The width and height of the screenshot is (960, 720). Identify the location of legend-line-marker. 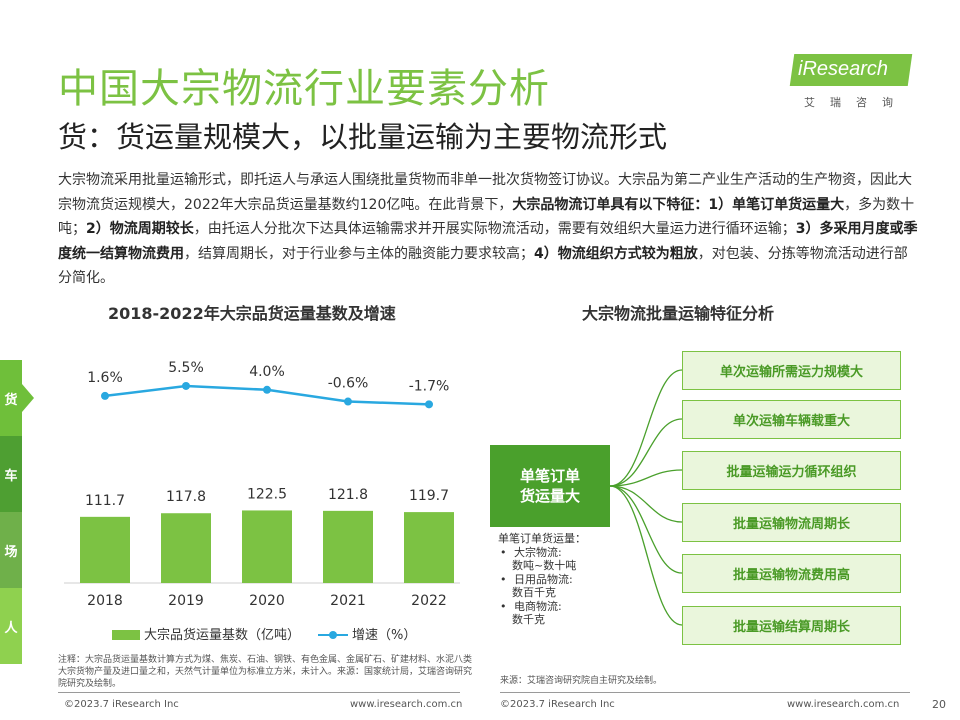
(333, 635).